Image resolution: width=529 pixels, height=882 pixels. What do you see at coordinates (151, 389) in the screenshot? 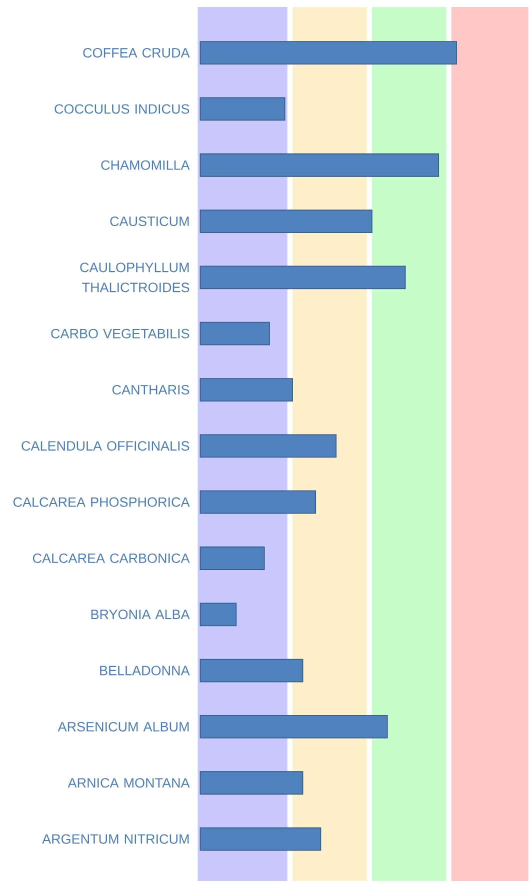
I see `y-tick-label: CANTHARIS` at bounding box center [151, 389].